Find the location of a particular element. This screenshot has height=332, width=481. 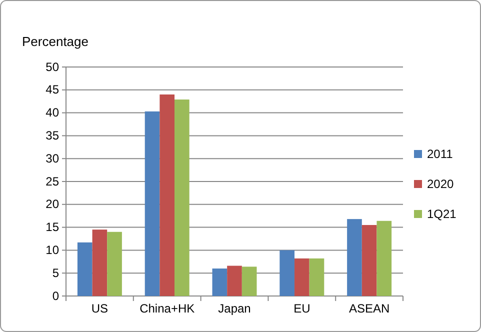

y-axis-title: Percentage is located at coordinates (55, 41).